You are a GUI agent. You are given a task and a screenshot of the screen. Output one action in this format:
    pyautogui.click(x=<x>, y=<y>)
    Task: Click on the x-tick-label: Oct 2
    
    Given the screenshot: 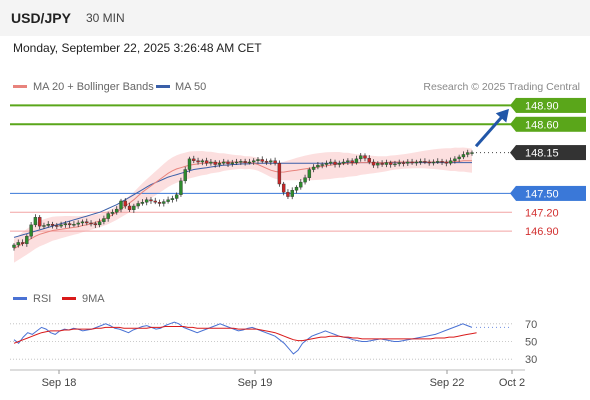 What is the action you would take?
    pyautogui.click(x=512, y=383)
    